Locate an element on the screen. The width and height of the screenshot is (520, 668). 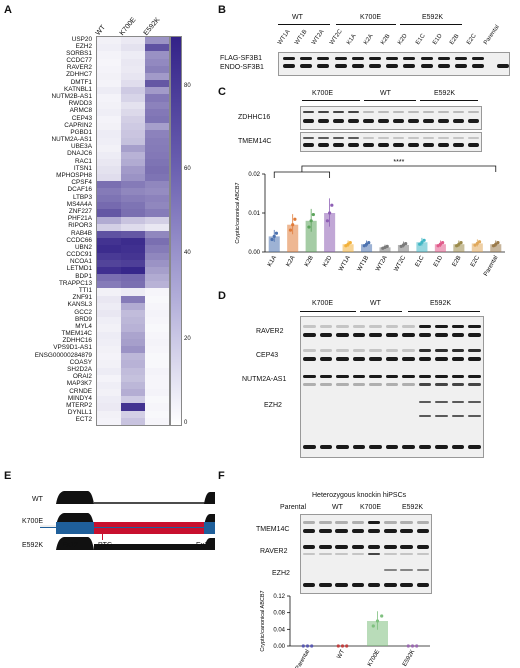
c-bracket-k700e is located at coordinates (331, 100).